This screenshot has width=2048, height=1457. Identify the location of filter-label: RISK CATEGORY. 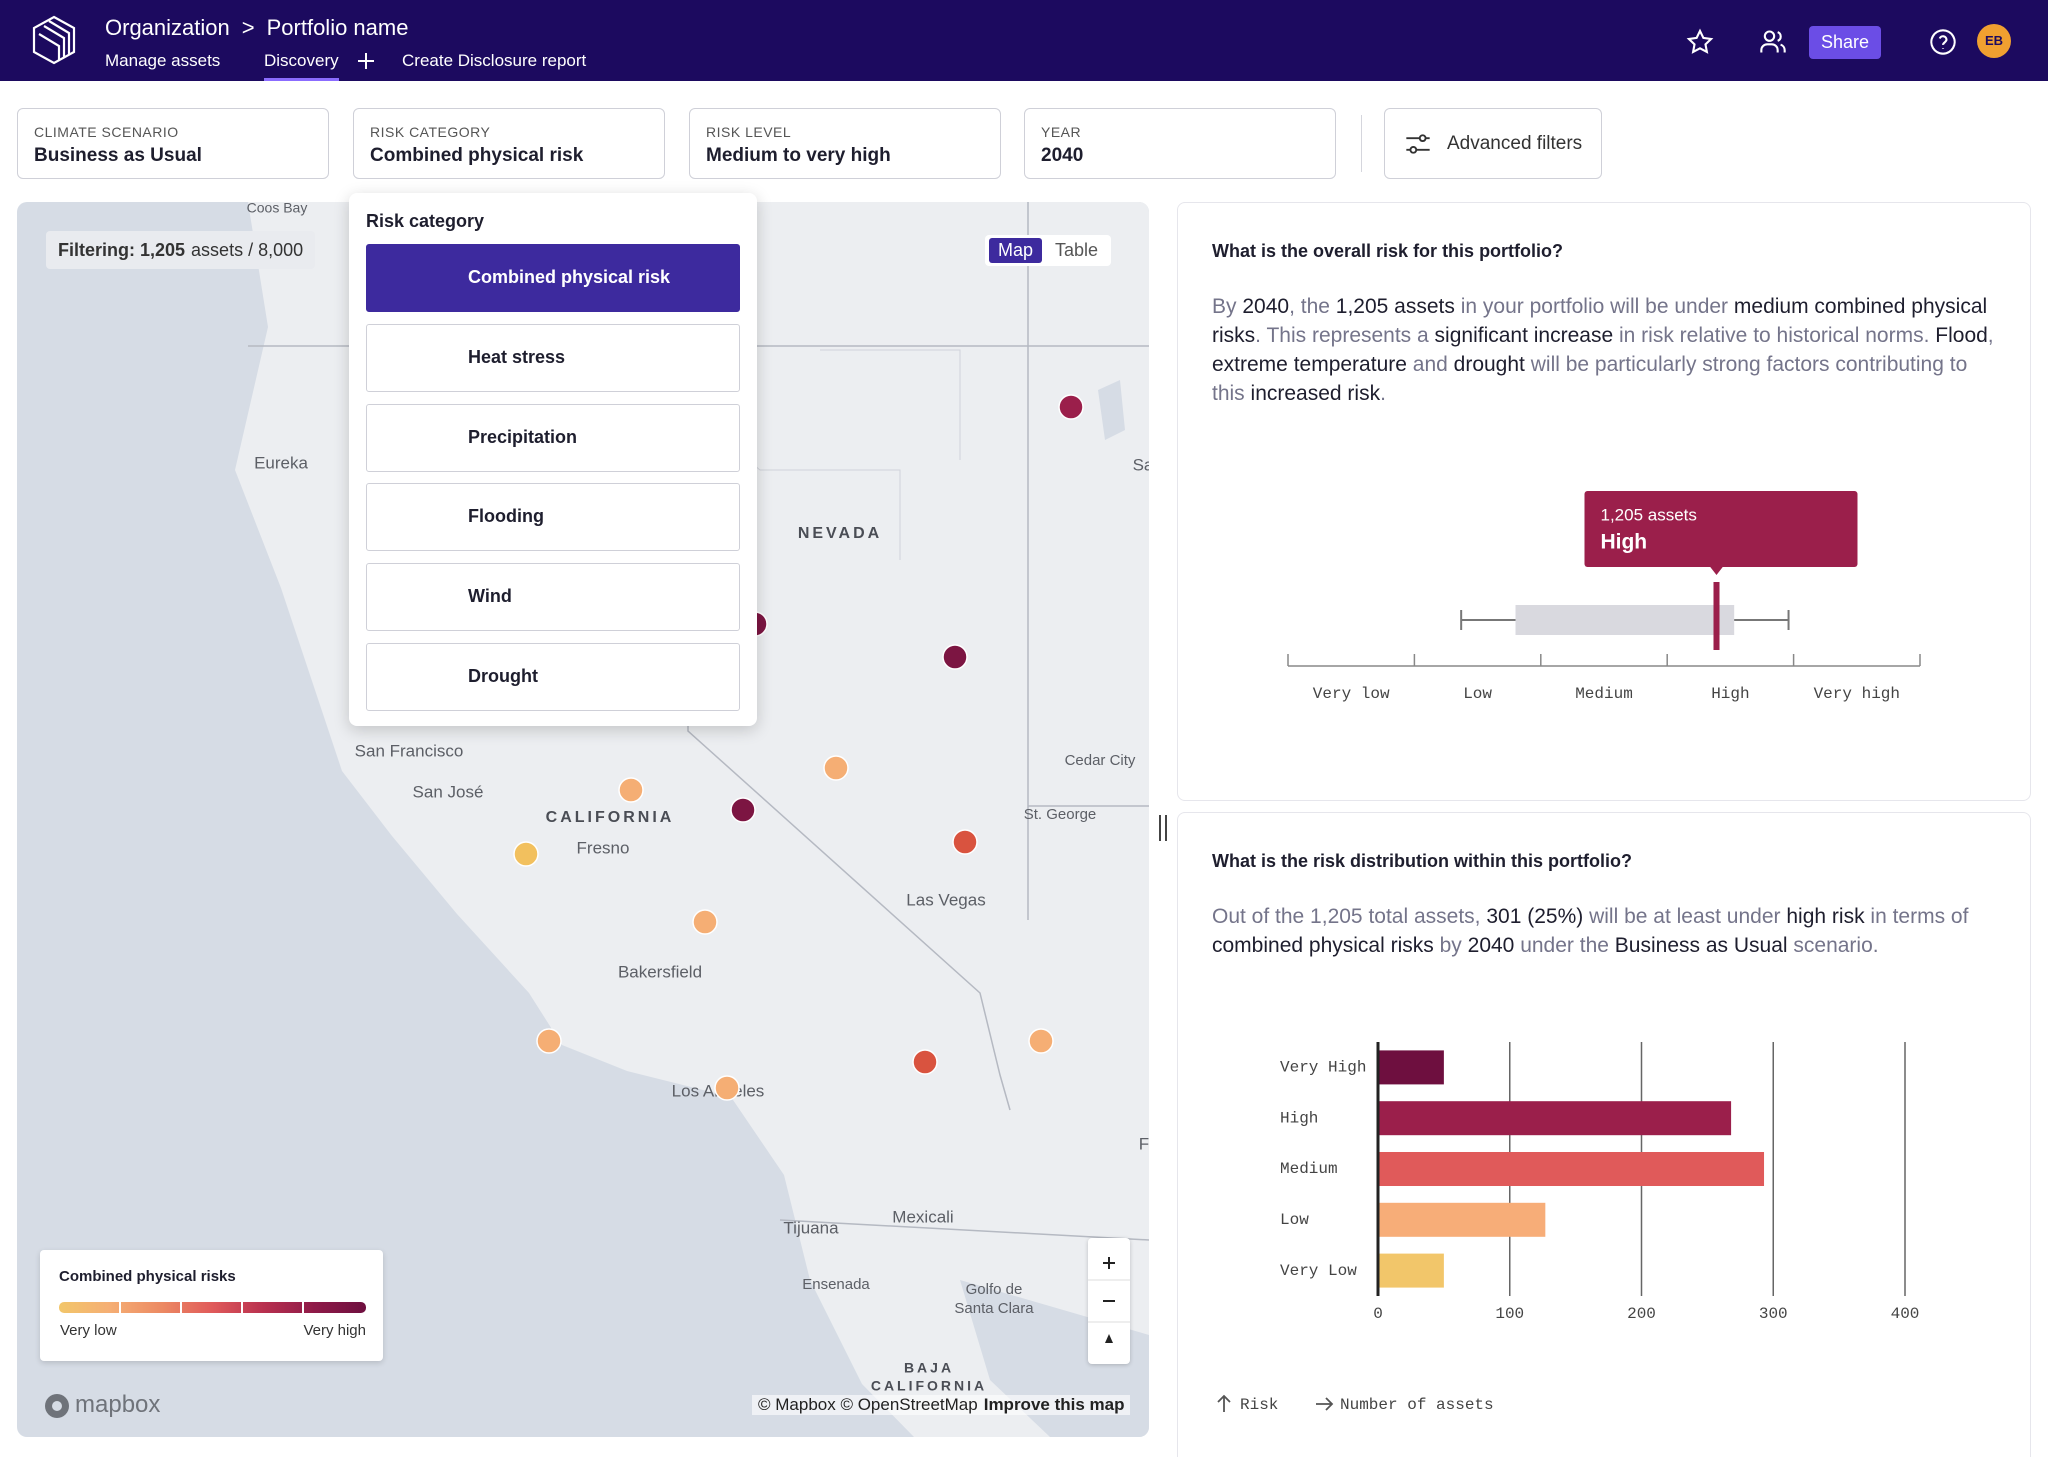
(430, 132).